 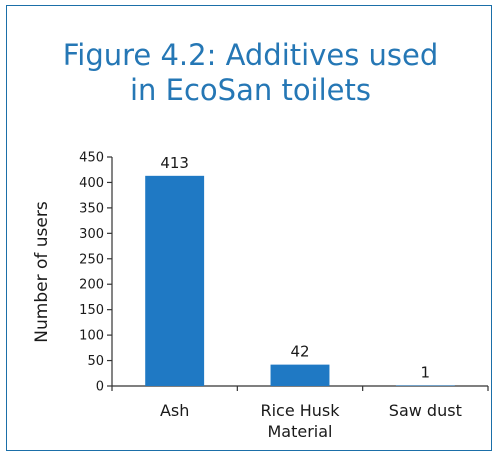 I want to click on y-tick-label: 50, so click(x=95, y=361).